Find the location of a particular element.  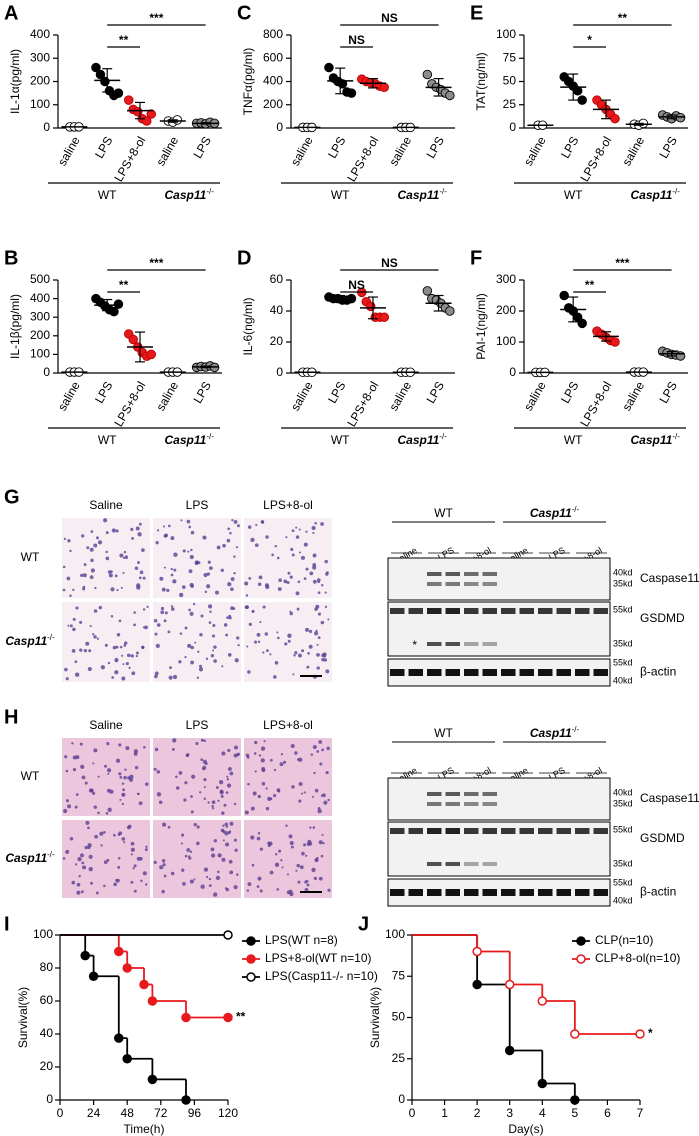

row-label: Casp11-/- is located at coordinates (30, 858).